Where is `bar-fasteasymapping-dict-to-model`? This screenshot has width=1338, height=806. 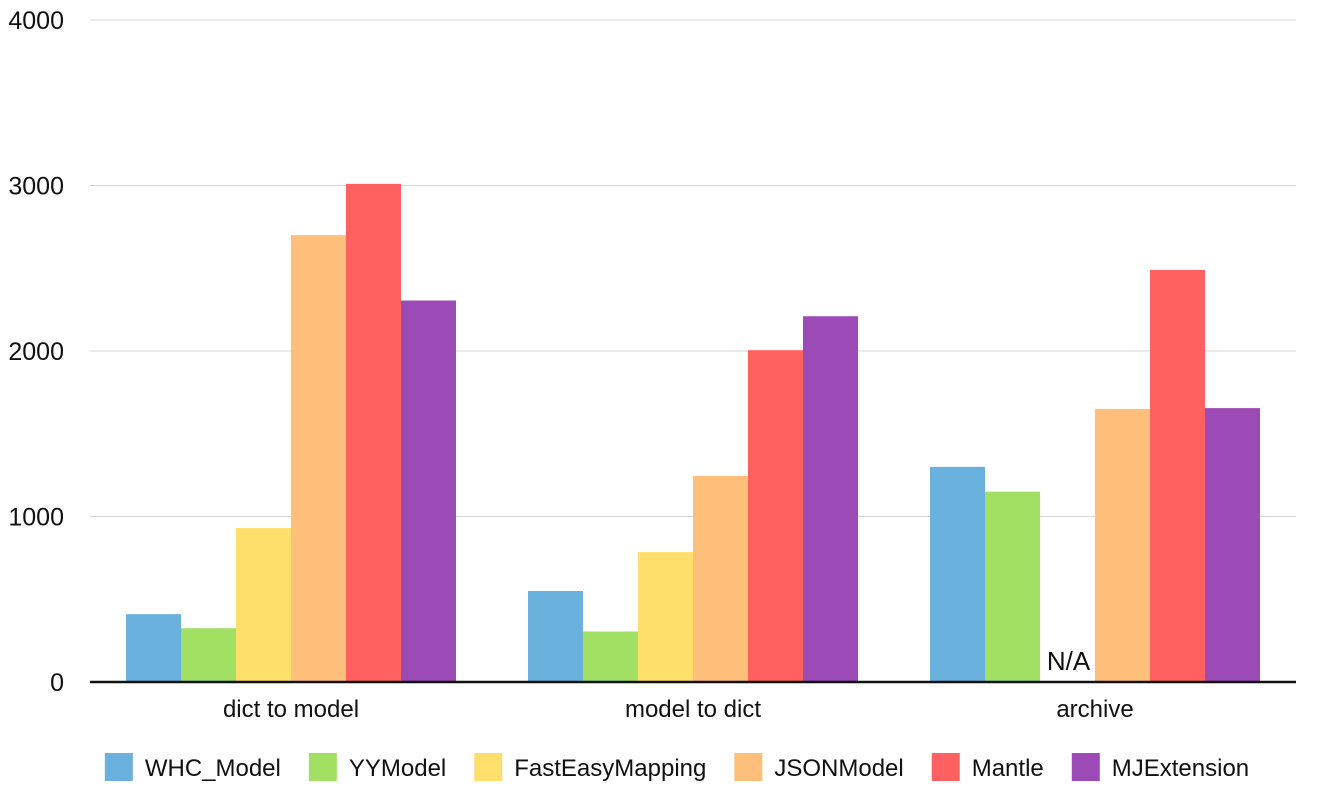
bar-fasteasymapping-dict-to-model is located at coordinates (263, 605).